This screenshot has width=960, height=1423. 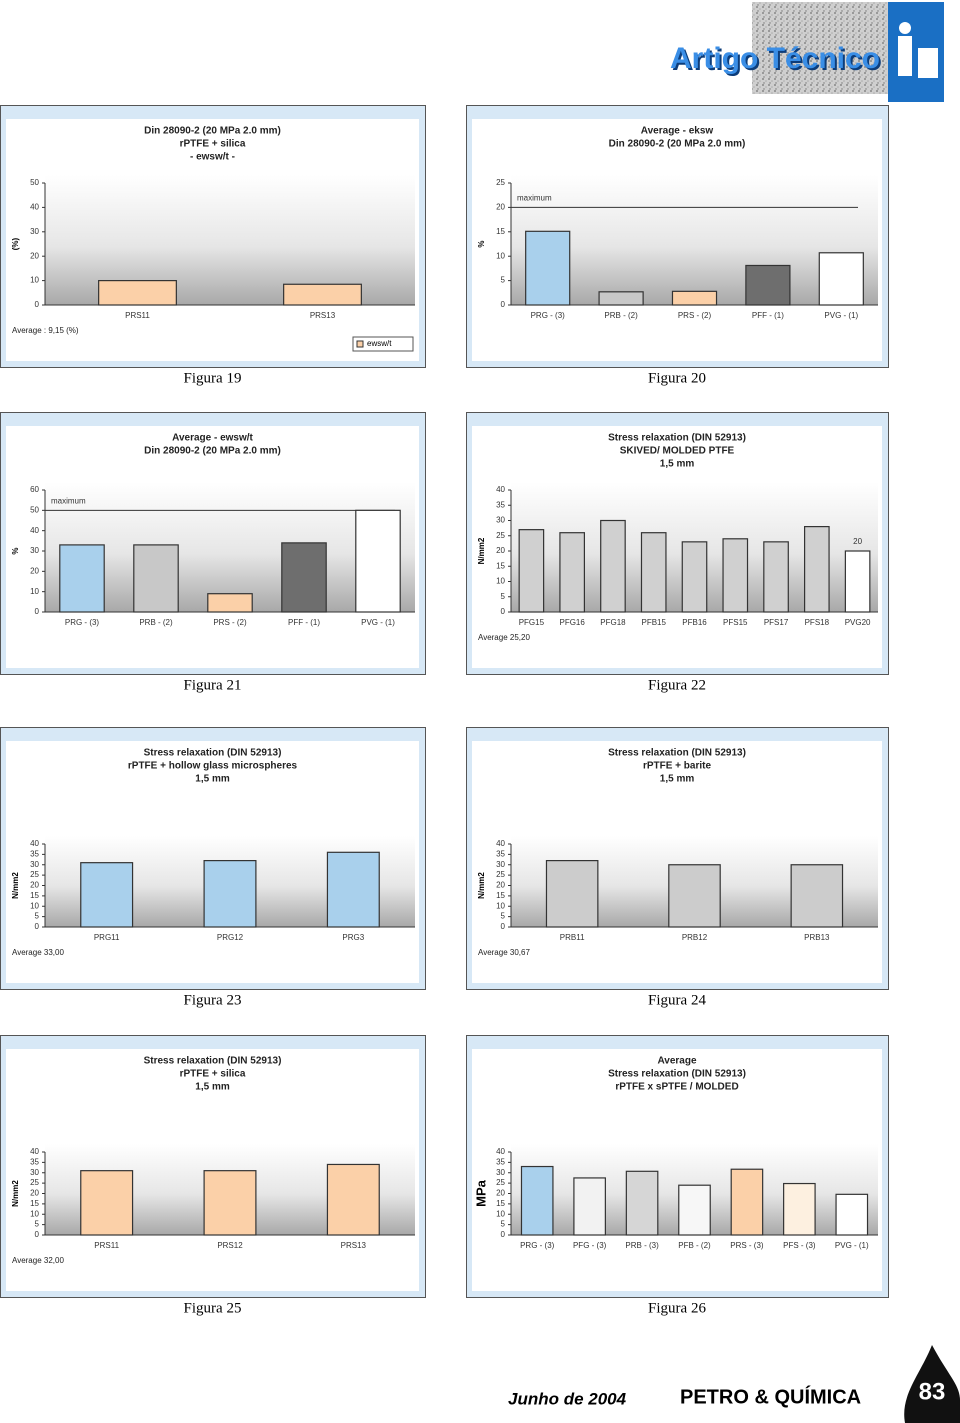 I want to click on annotation: Average 25,20, so click(x=504, y=637).